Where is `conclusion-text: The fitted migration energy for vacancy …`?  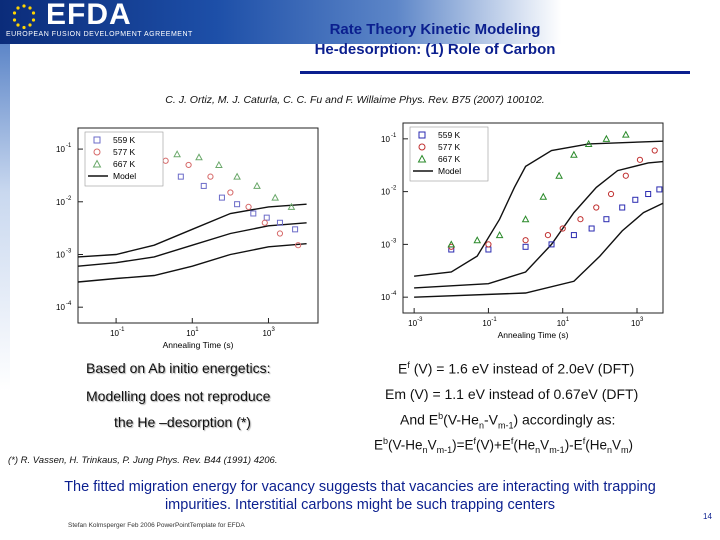 conclusion-text: The fitted migration energy for vacancy … is located at coordinates (360, 496).